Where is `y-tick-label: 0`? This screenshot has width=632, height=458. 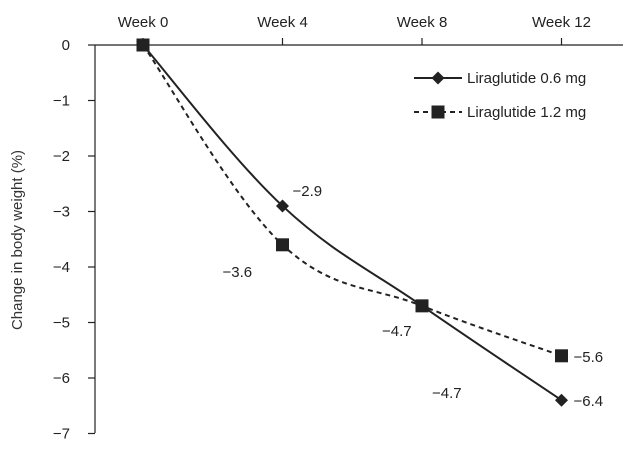
y-tick-label: 0 is located at coordinates (66, 45).